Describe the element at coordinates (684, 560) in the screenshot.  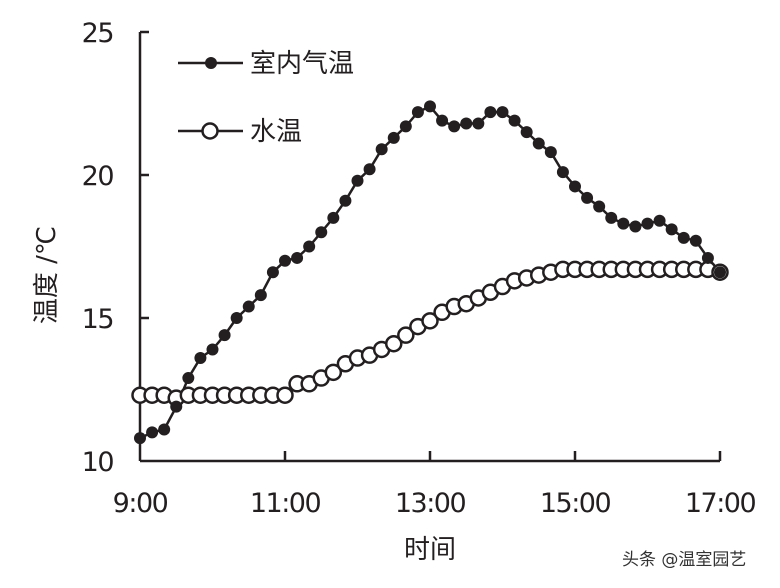
I see `watermark: 头条 @温室园艺` at that location.